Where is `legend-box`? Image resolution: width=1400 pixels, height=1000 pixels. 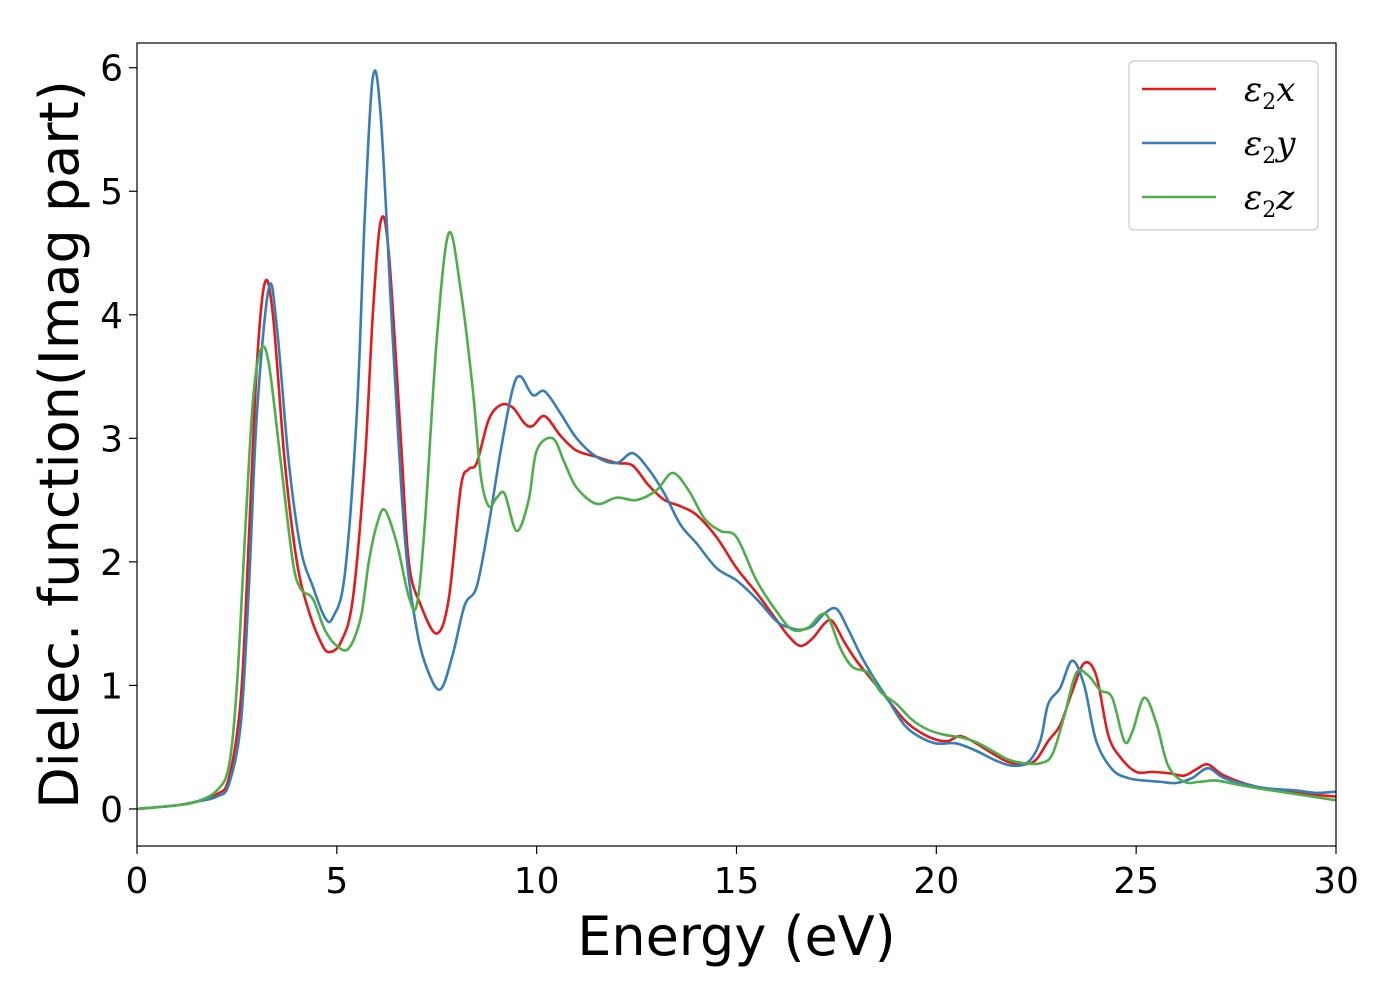
legend-box is located at coordinates (1223, 145).